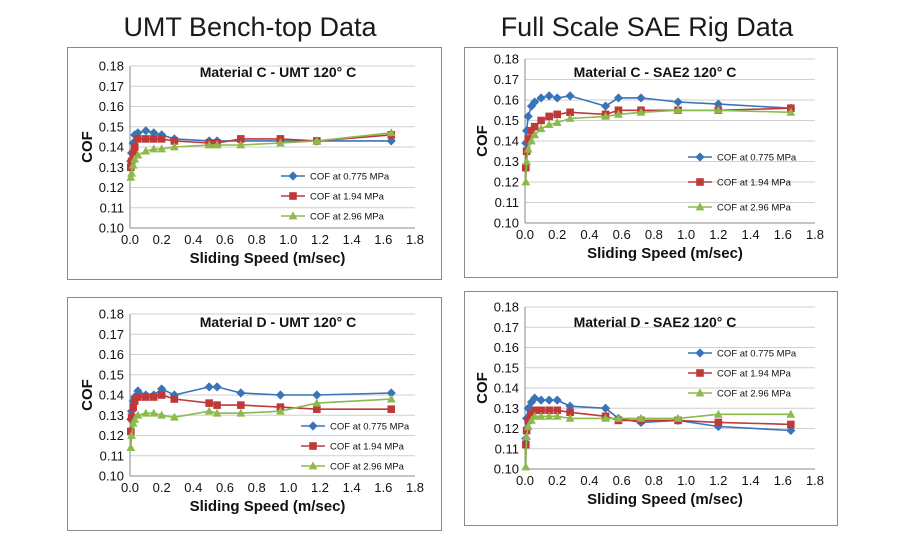  Describe the element at coordinates (261, 145) in the screenshot. I see `series-line` at that location.